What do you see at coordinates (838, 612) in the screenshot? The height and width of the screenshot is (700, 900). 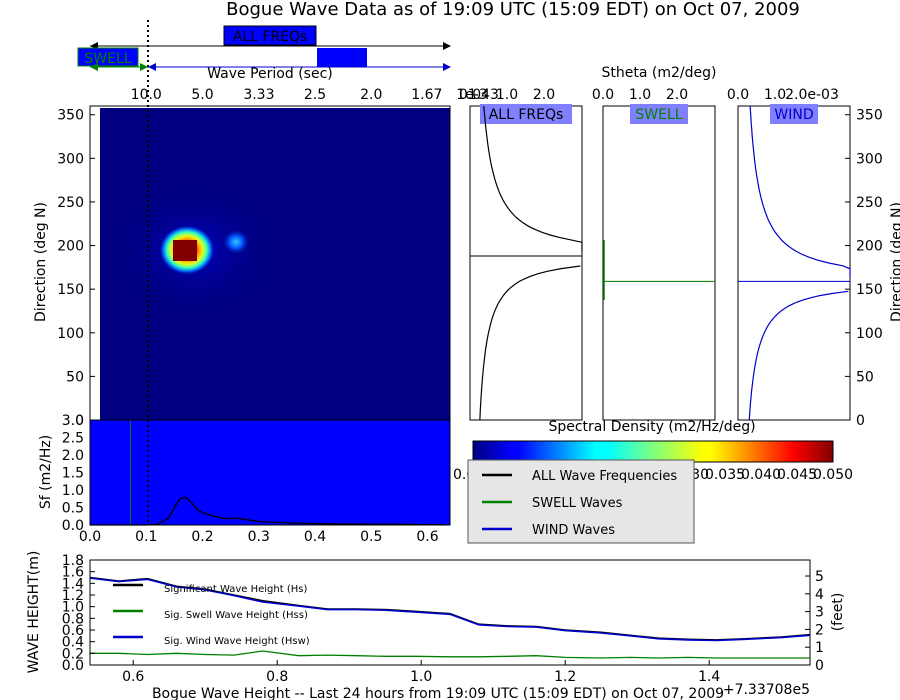 I see `feet-axis-label: (feet)` at bounding box center [838, 612].